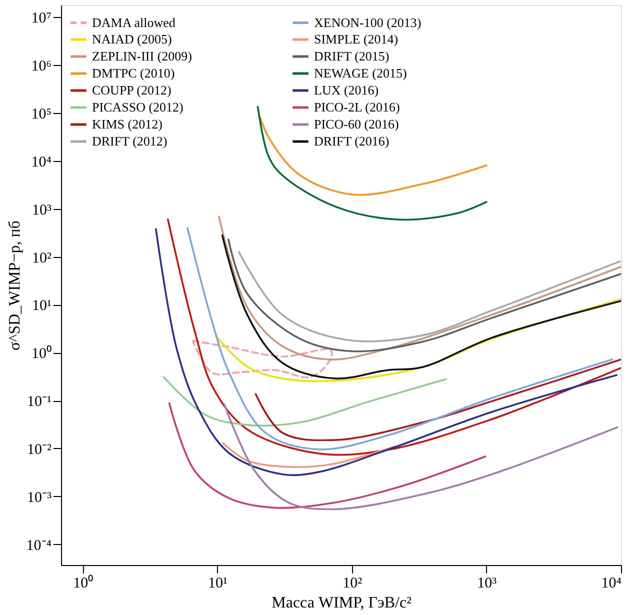 The image size is (627, 615). What do you see at coordinates (611, 584) in the screenshot?
I see `x-tick-label: 10⁴` at bounding box center [611, 584].